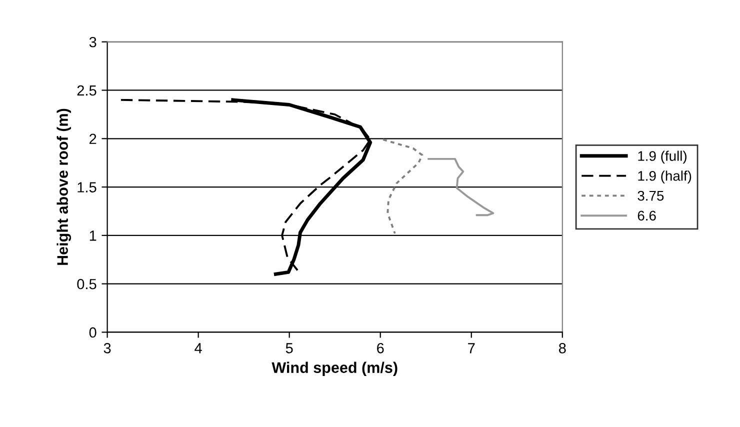 The width and height of the screenshot is (740, 427). I want to click on y-tick-label: 1.5, so click(87, 187).